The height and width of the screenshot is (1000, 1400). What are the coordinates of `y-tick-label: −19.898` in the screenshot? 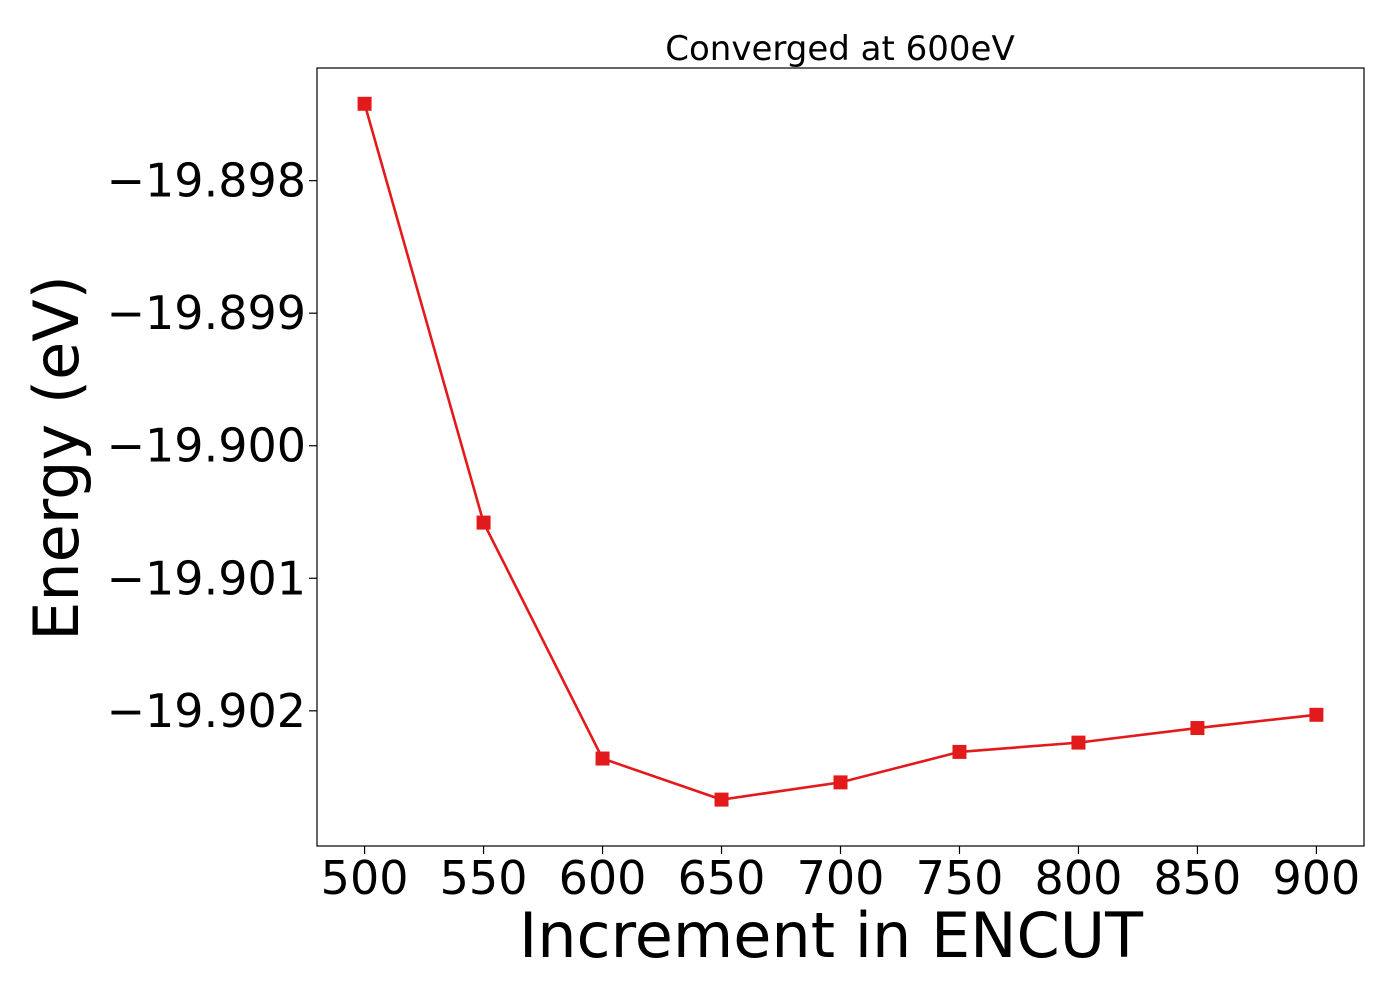 It's located at (207, 181).